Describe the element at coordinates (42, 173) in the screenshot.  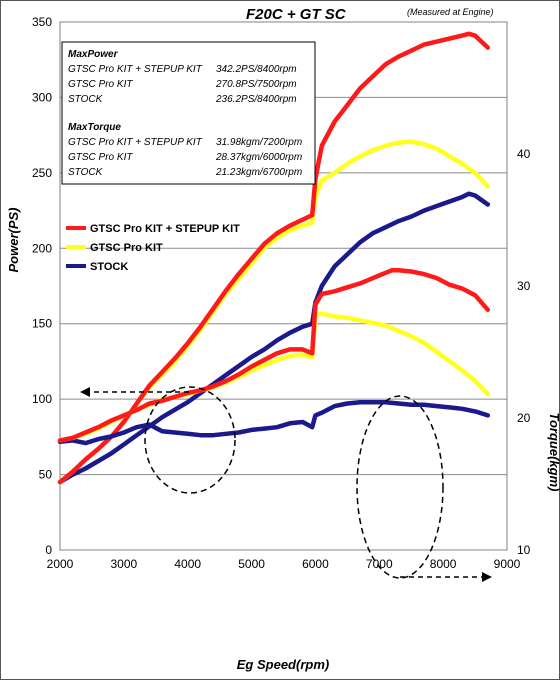
I see `y-tick-label: 250` at that location.